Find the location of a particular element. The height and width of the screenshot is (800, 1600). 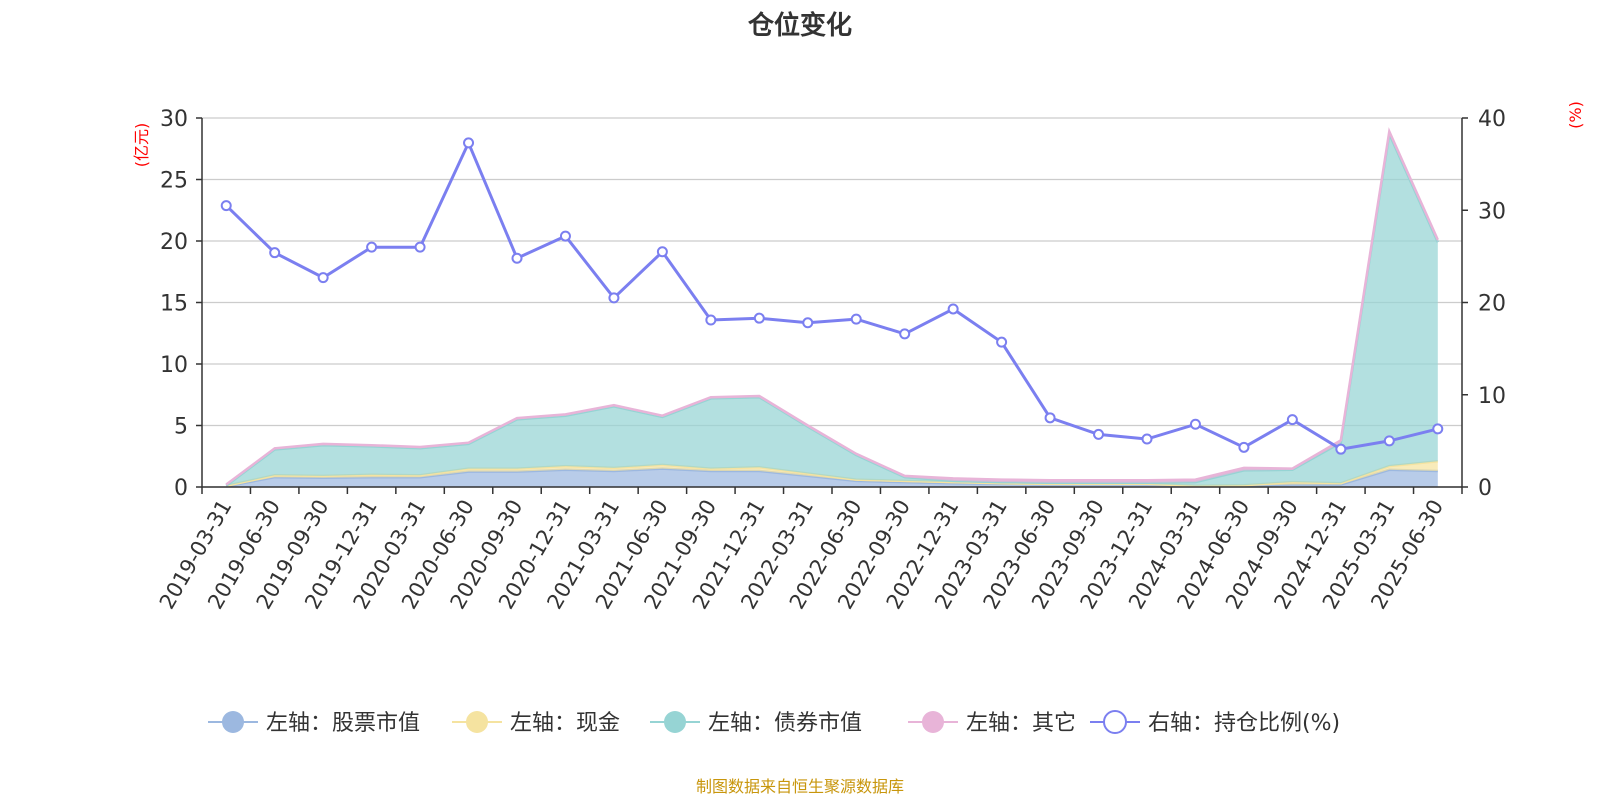

legend: 左轴：股票市值 左轴：现金 左轴：债券市值 左轴：其它 右轴：持仓比例(%) is located at coordinates (774, 723).